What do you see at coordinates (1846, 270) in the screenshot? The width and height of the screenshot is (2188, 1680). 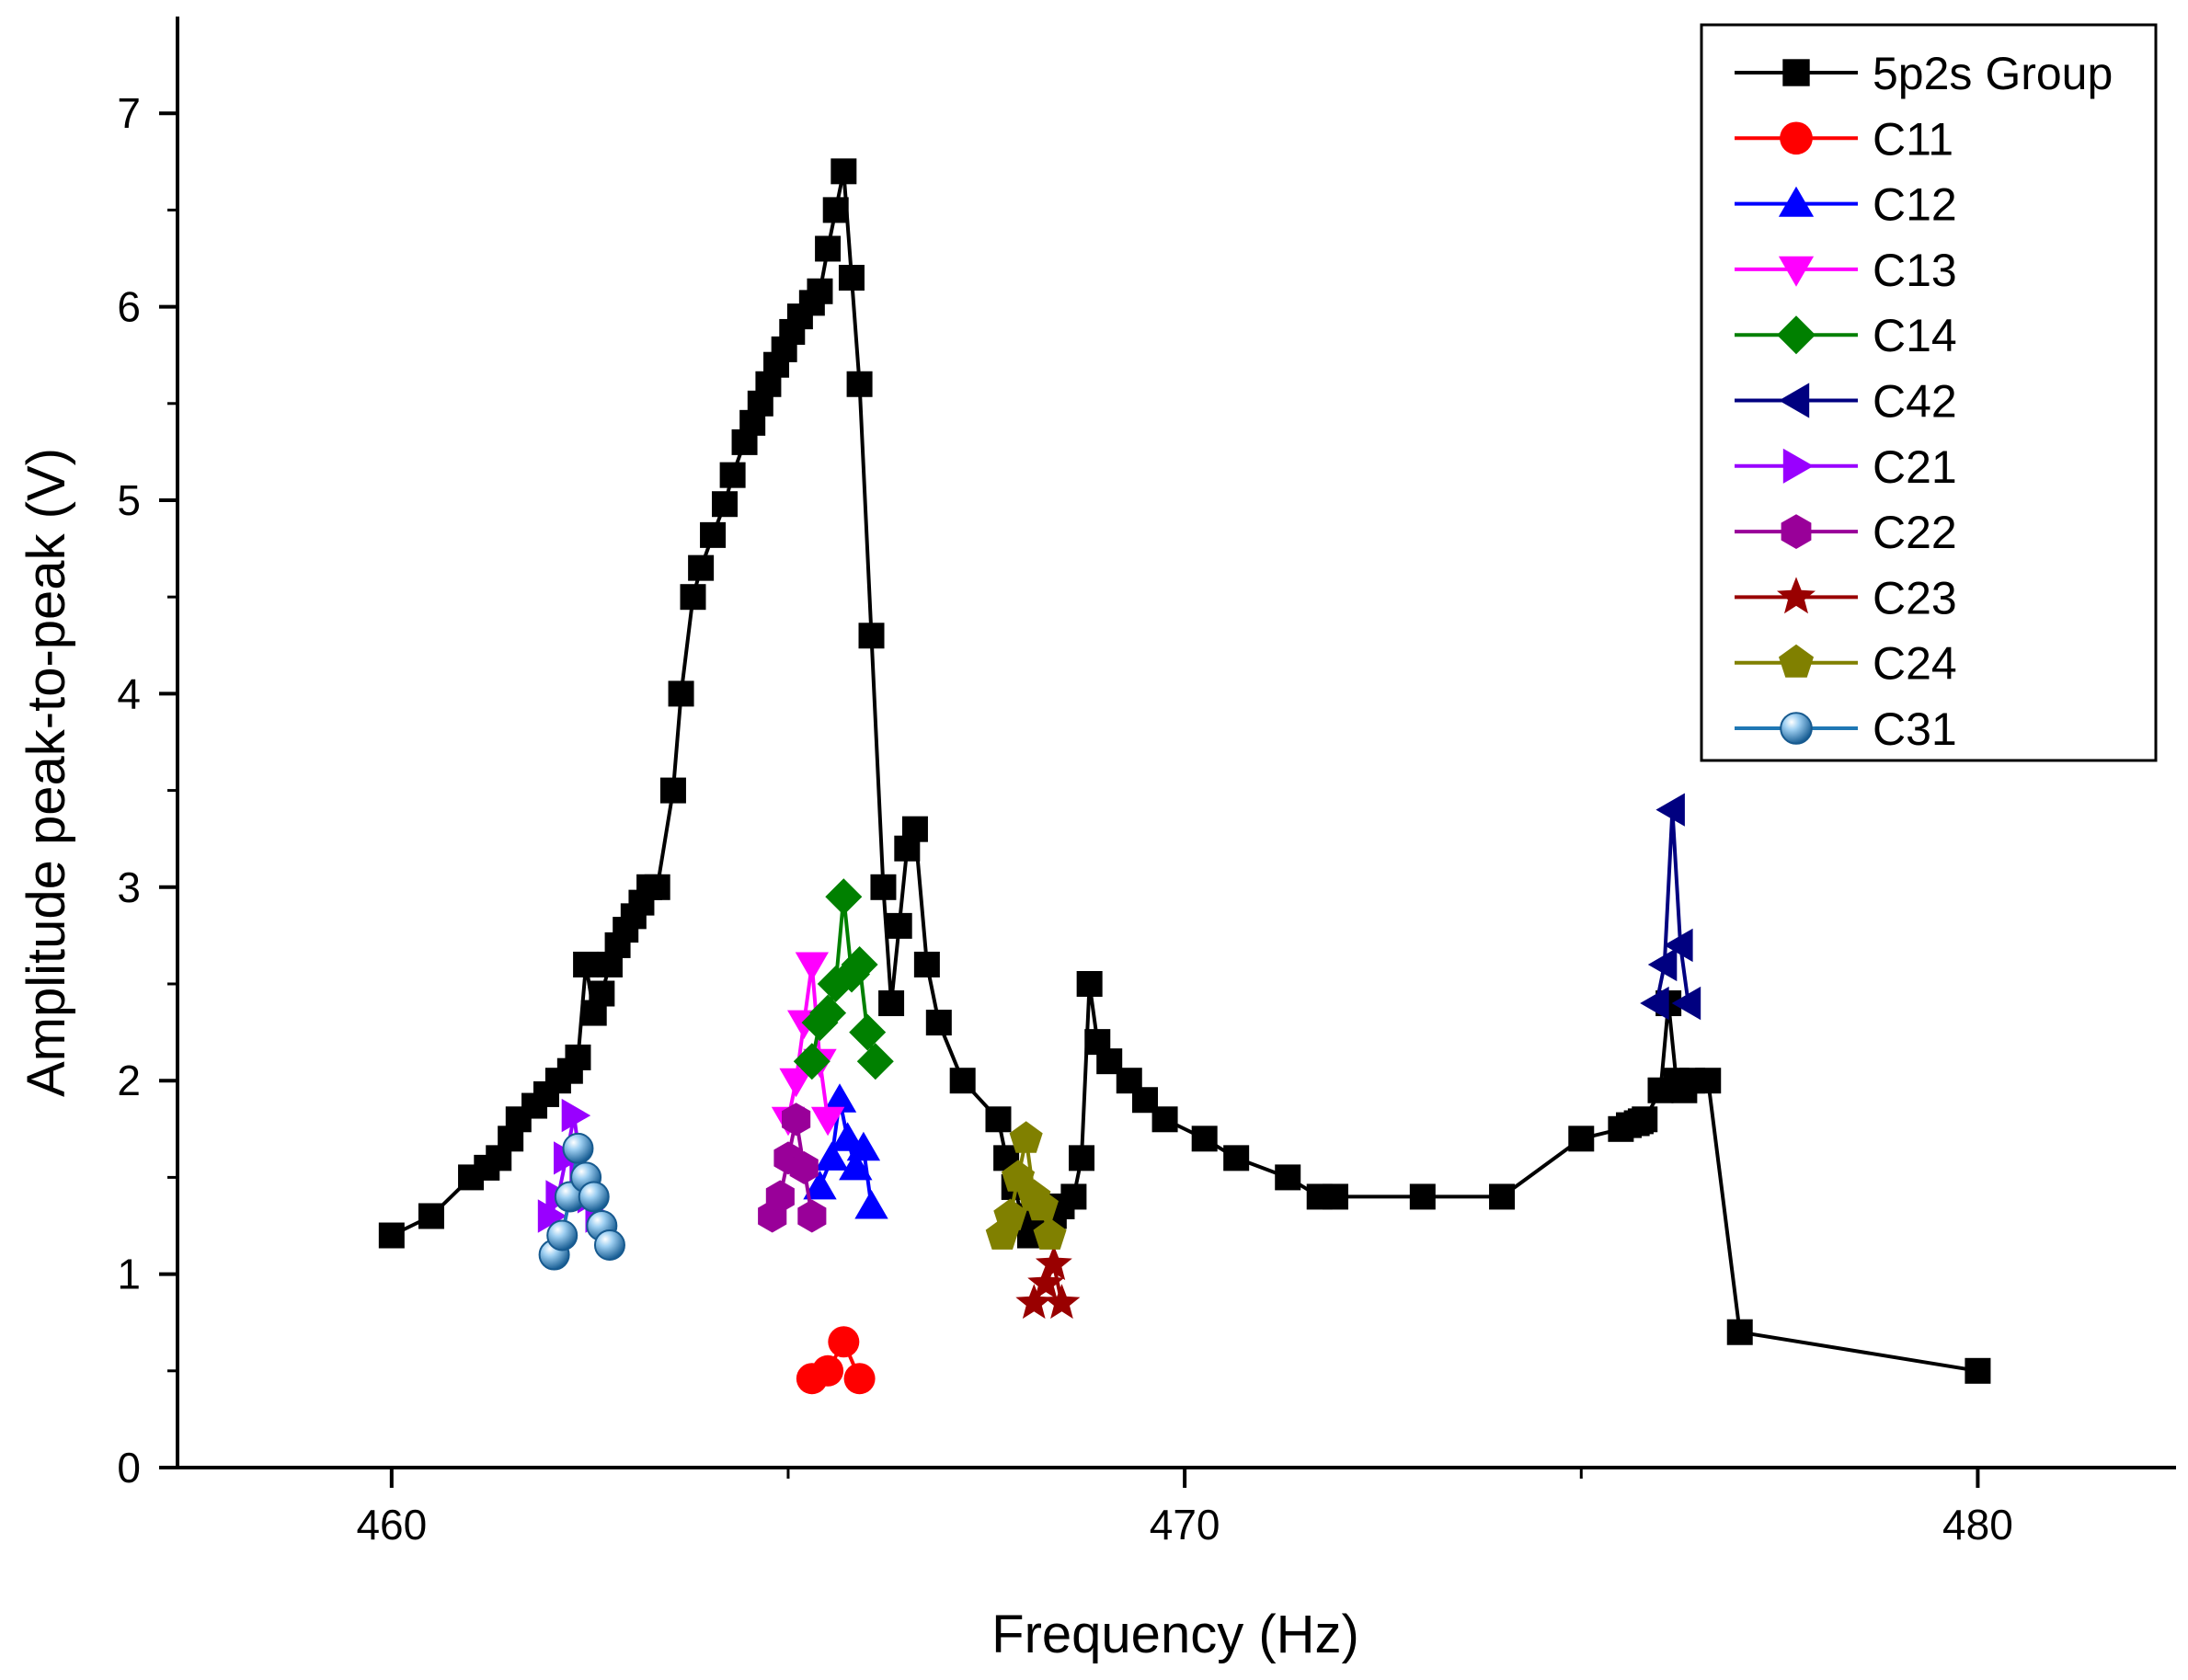 I see `legend-item: C13` at bounding box center [1846, 270].